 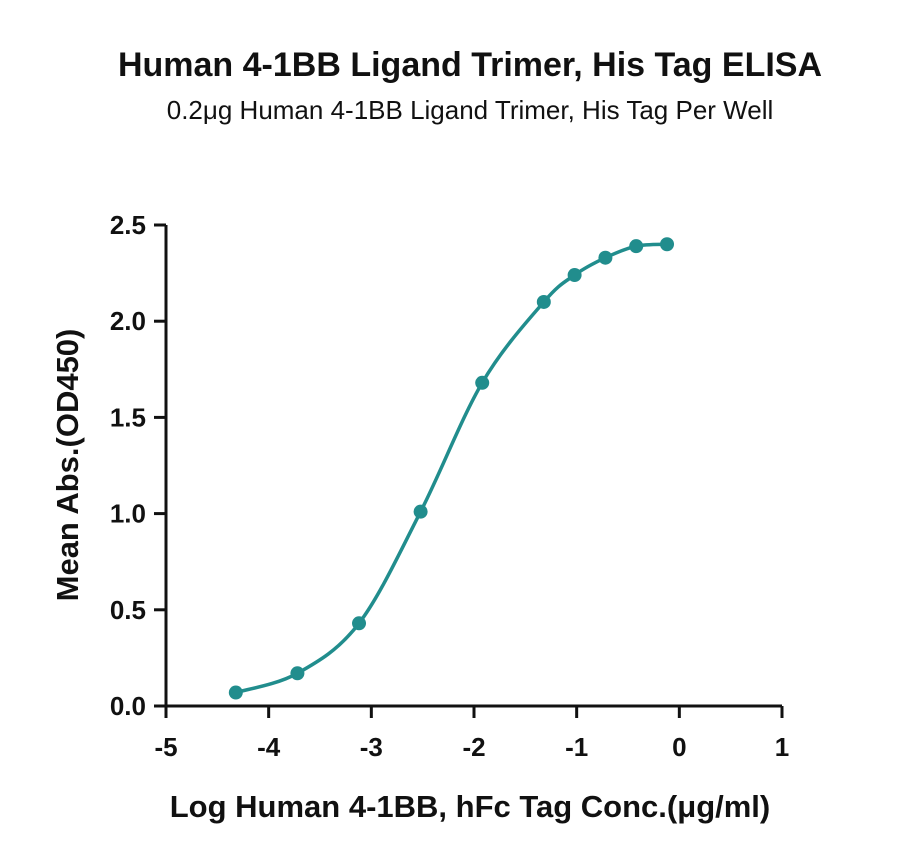 I want to click on x-tick-label: -5, so click(x=165, y=747).